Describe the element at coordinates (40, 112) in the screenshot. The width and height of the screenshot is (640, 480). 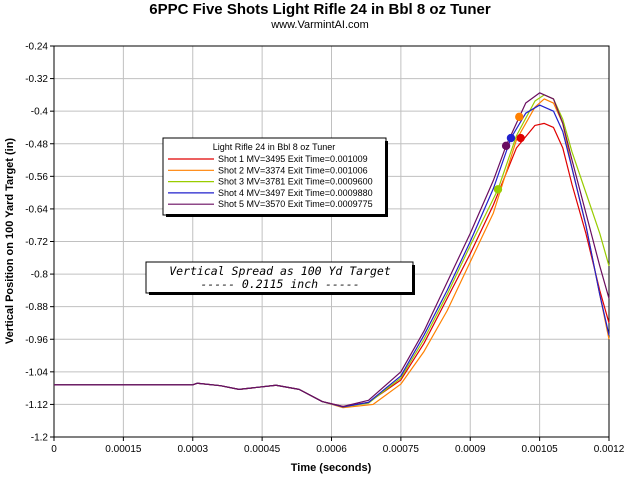
I see `y-tick-label: -0.4` at that location.